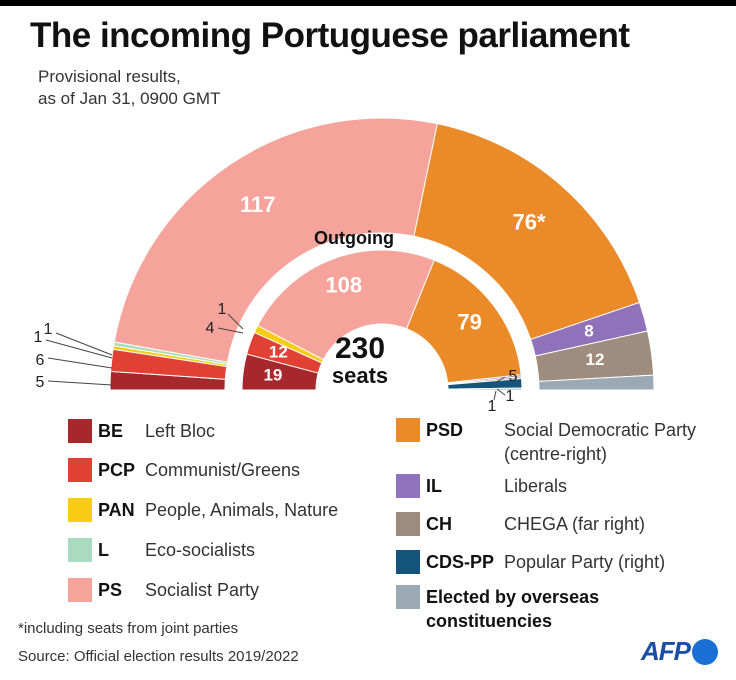 The width and height of the screenshot is (736, 680). What do you see at coordinates (513, 376) in the screenshot?
I see `outgoing-label-cds-pp: 5` at bounding box center [513, 376].